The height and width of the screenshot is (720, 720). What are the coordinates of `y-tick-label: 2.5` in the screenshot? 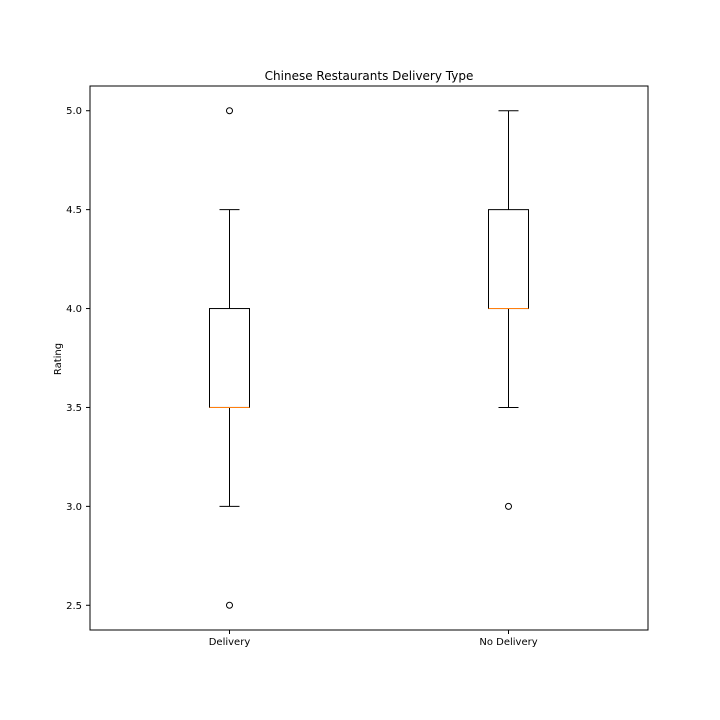 It's located at (74, 606).